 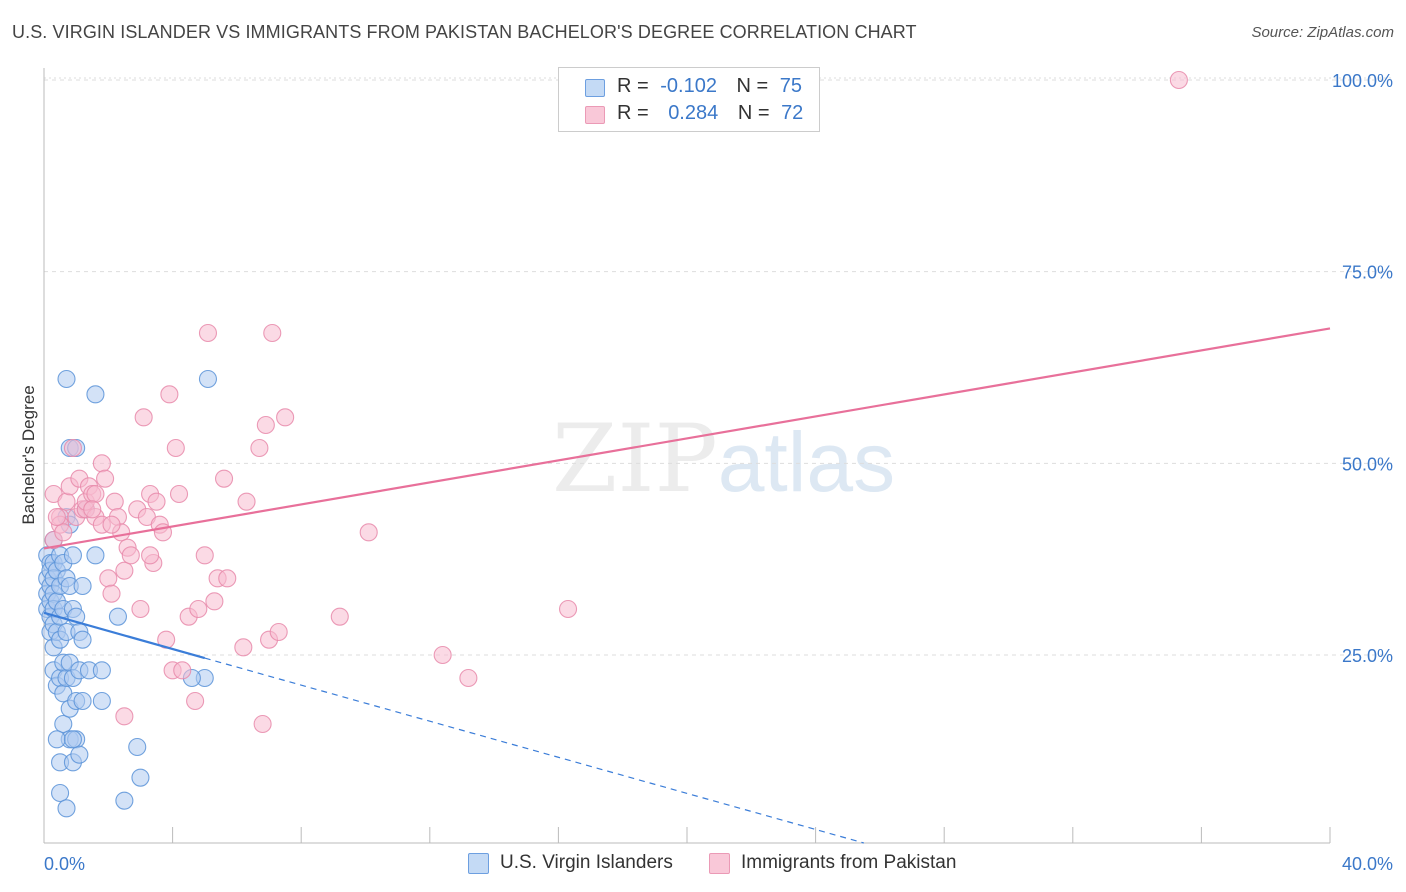 I want to click on correlation-legend: R = -0.102 N = 75 R = 0.284 N = 72, so click(x=689, y=99).